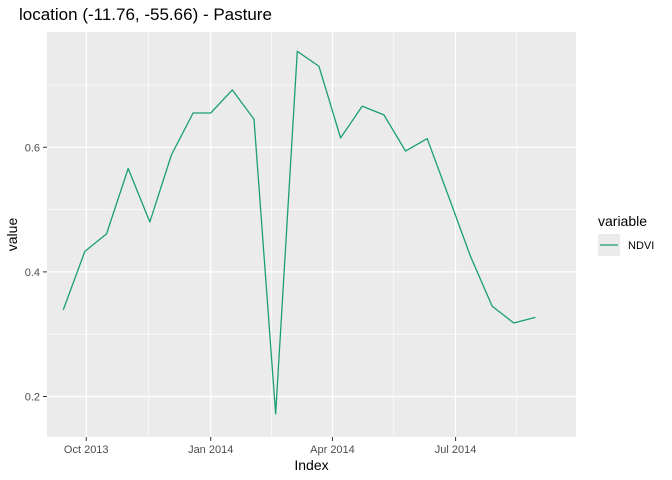 Image resolution: width=672 pixels, height=480 pixels. What do you see at coordinates (311, 465) in the screenshot?
I see `x-axis-title: Index` at bounding box center [311, 465].